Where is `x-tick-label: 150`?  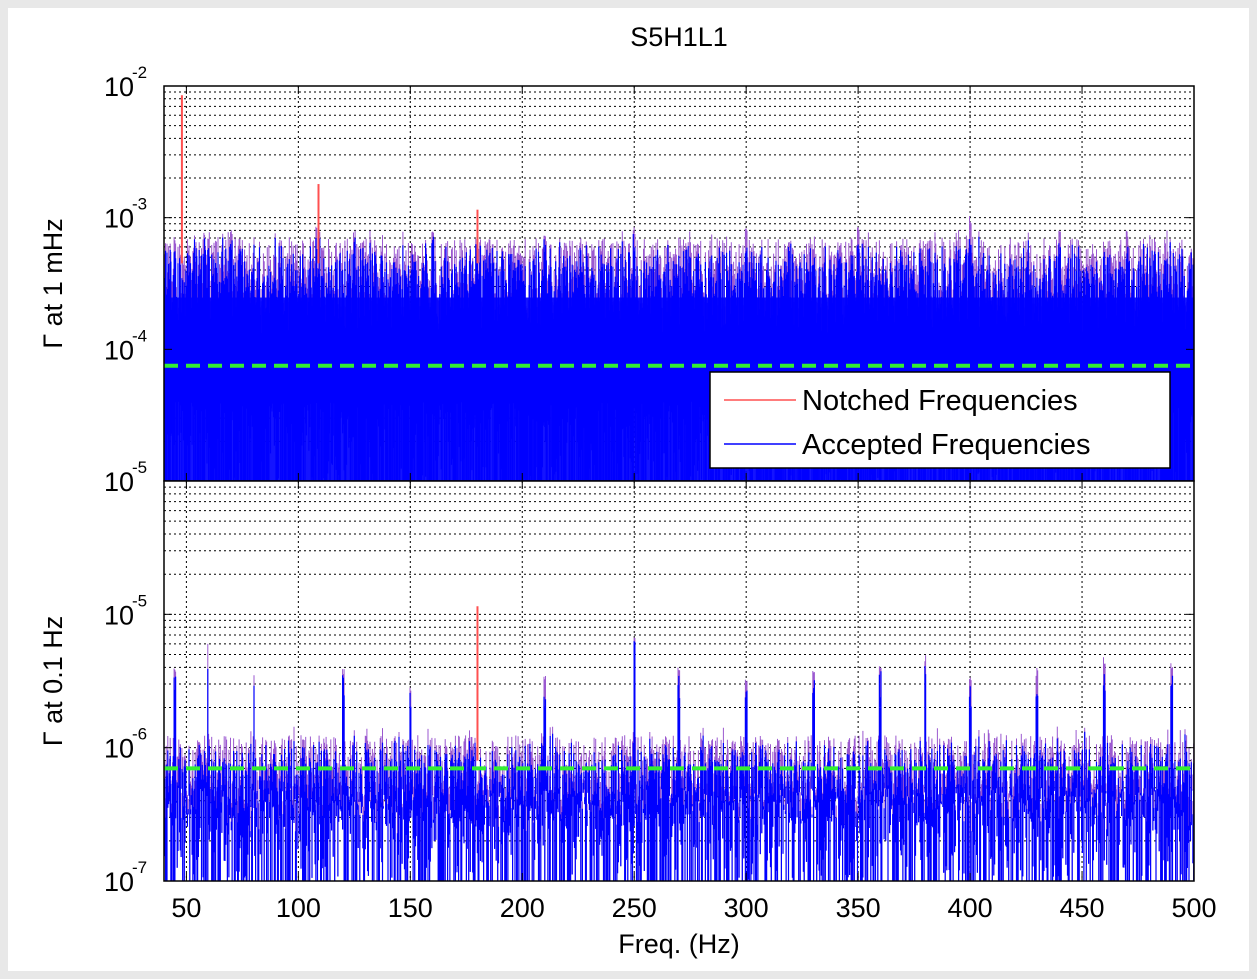
x-tick-label: 150 is located at coordinates (410, 908).